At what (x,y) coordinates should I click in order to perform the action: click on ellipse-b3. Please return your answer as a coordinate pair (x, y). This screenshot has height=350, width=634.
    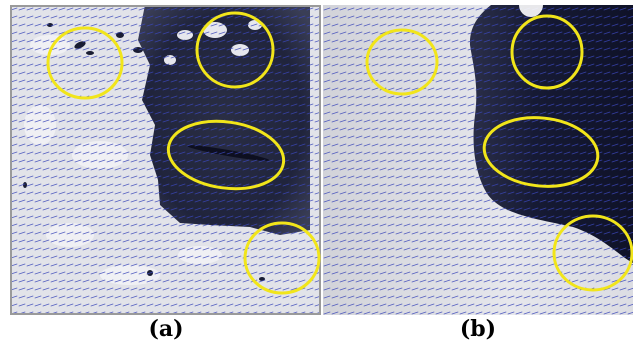
    Looking at the image, I should click on (541, 152).